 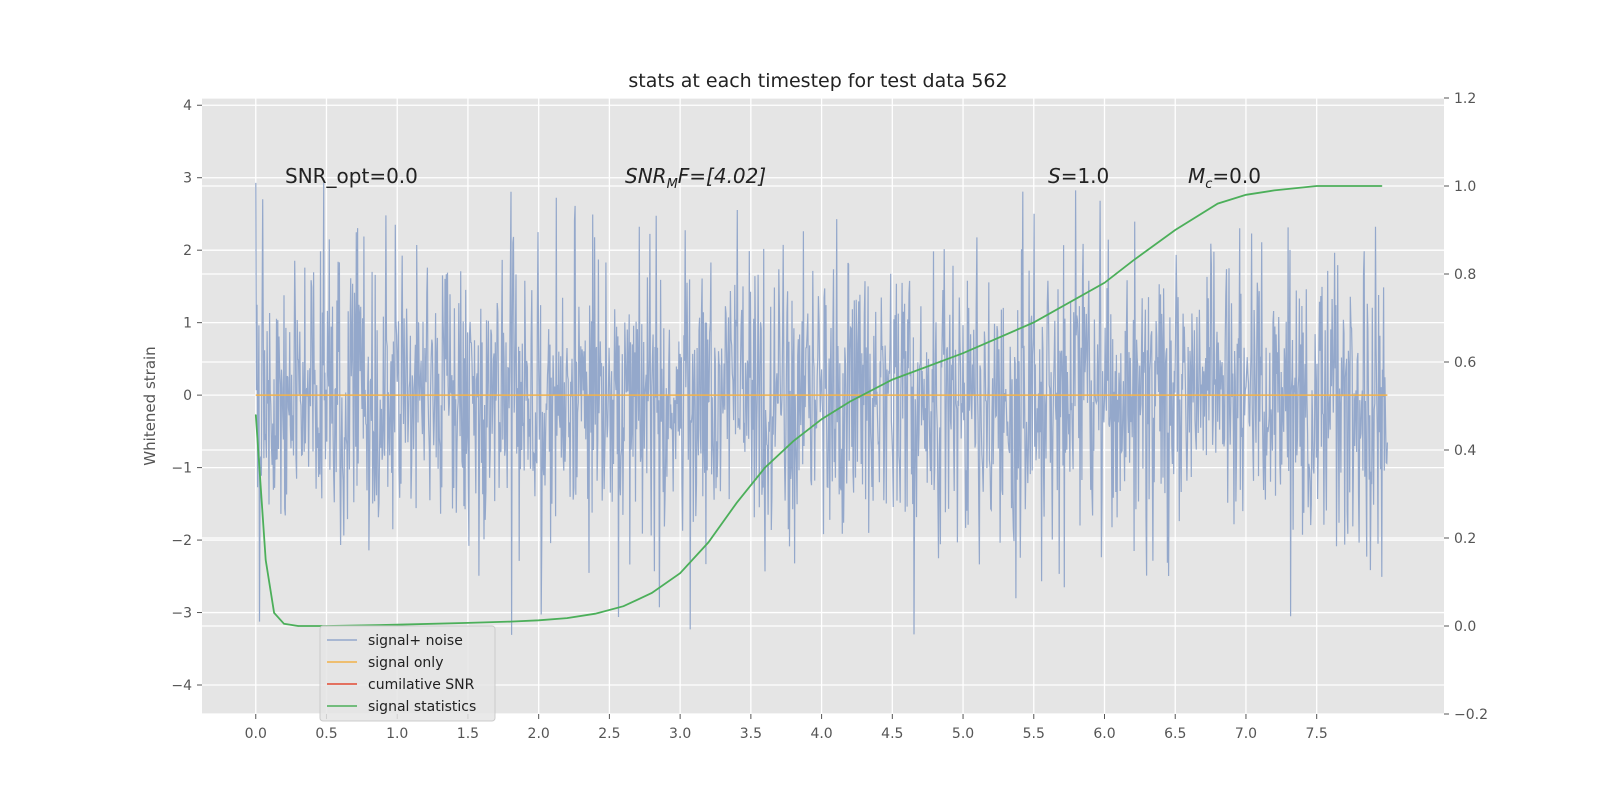 What do you see at coordinates (1465, 539) in the screenshot?
I see `y2-tick-label: 0.2` at bounding box center [1465, 539].